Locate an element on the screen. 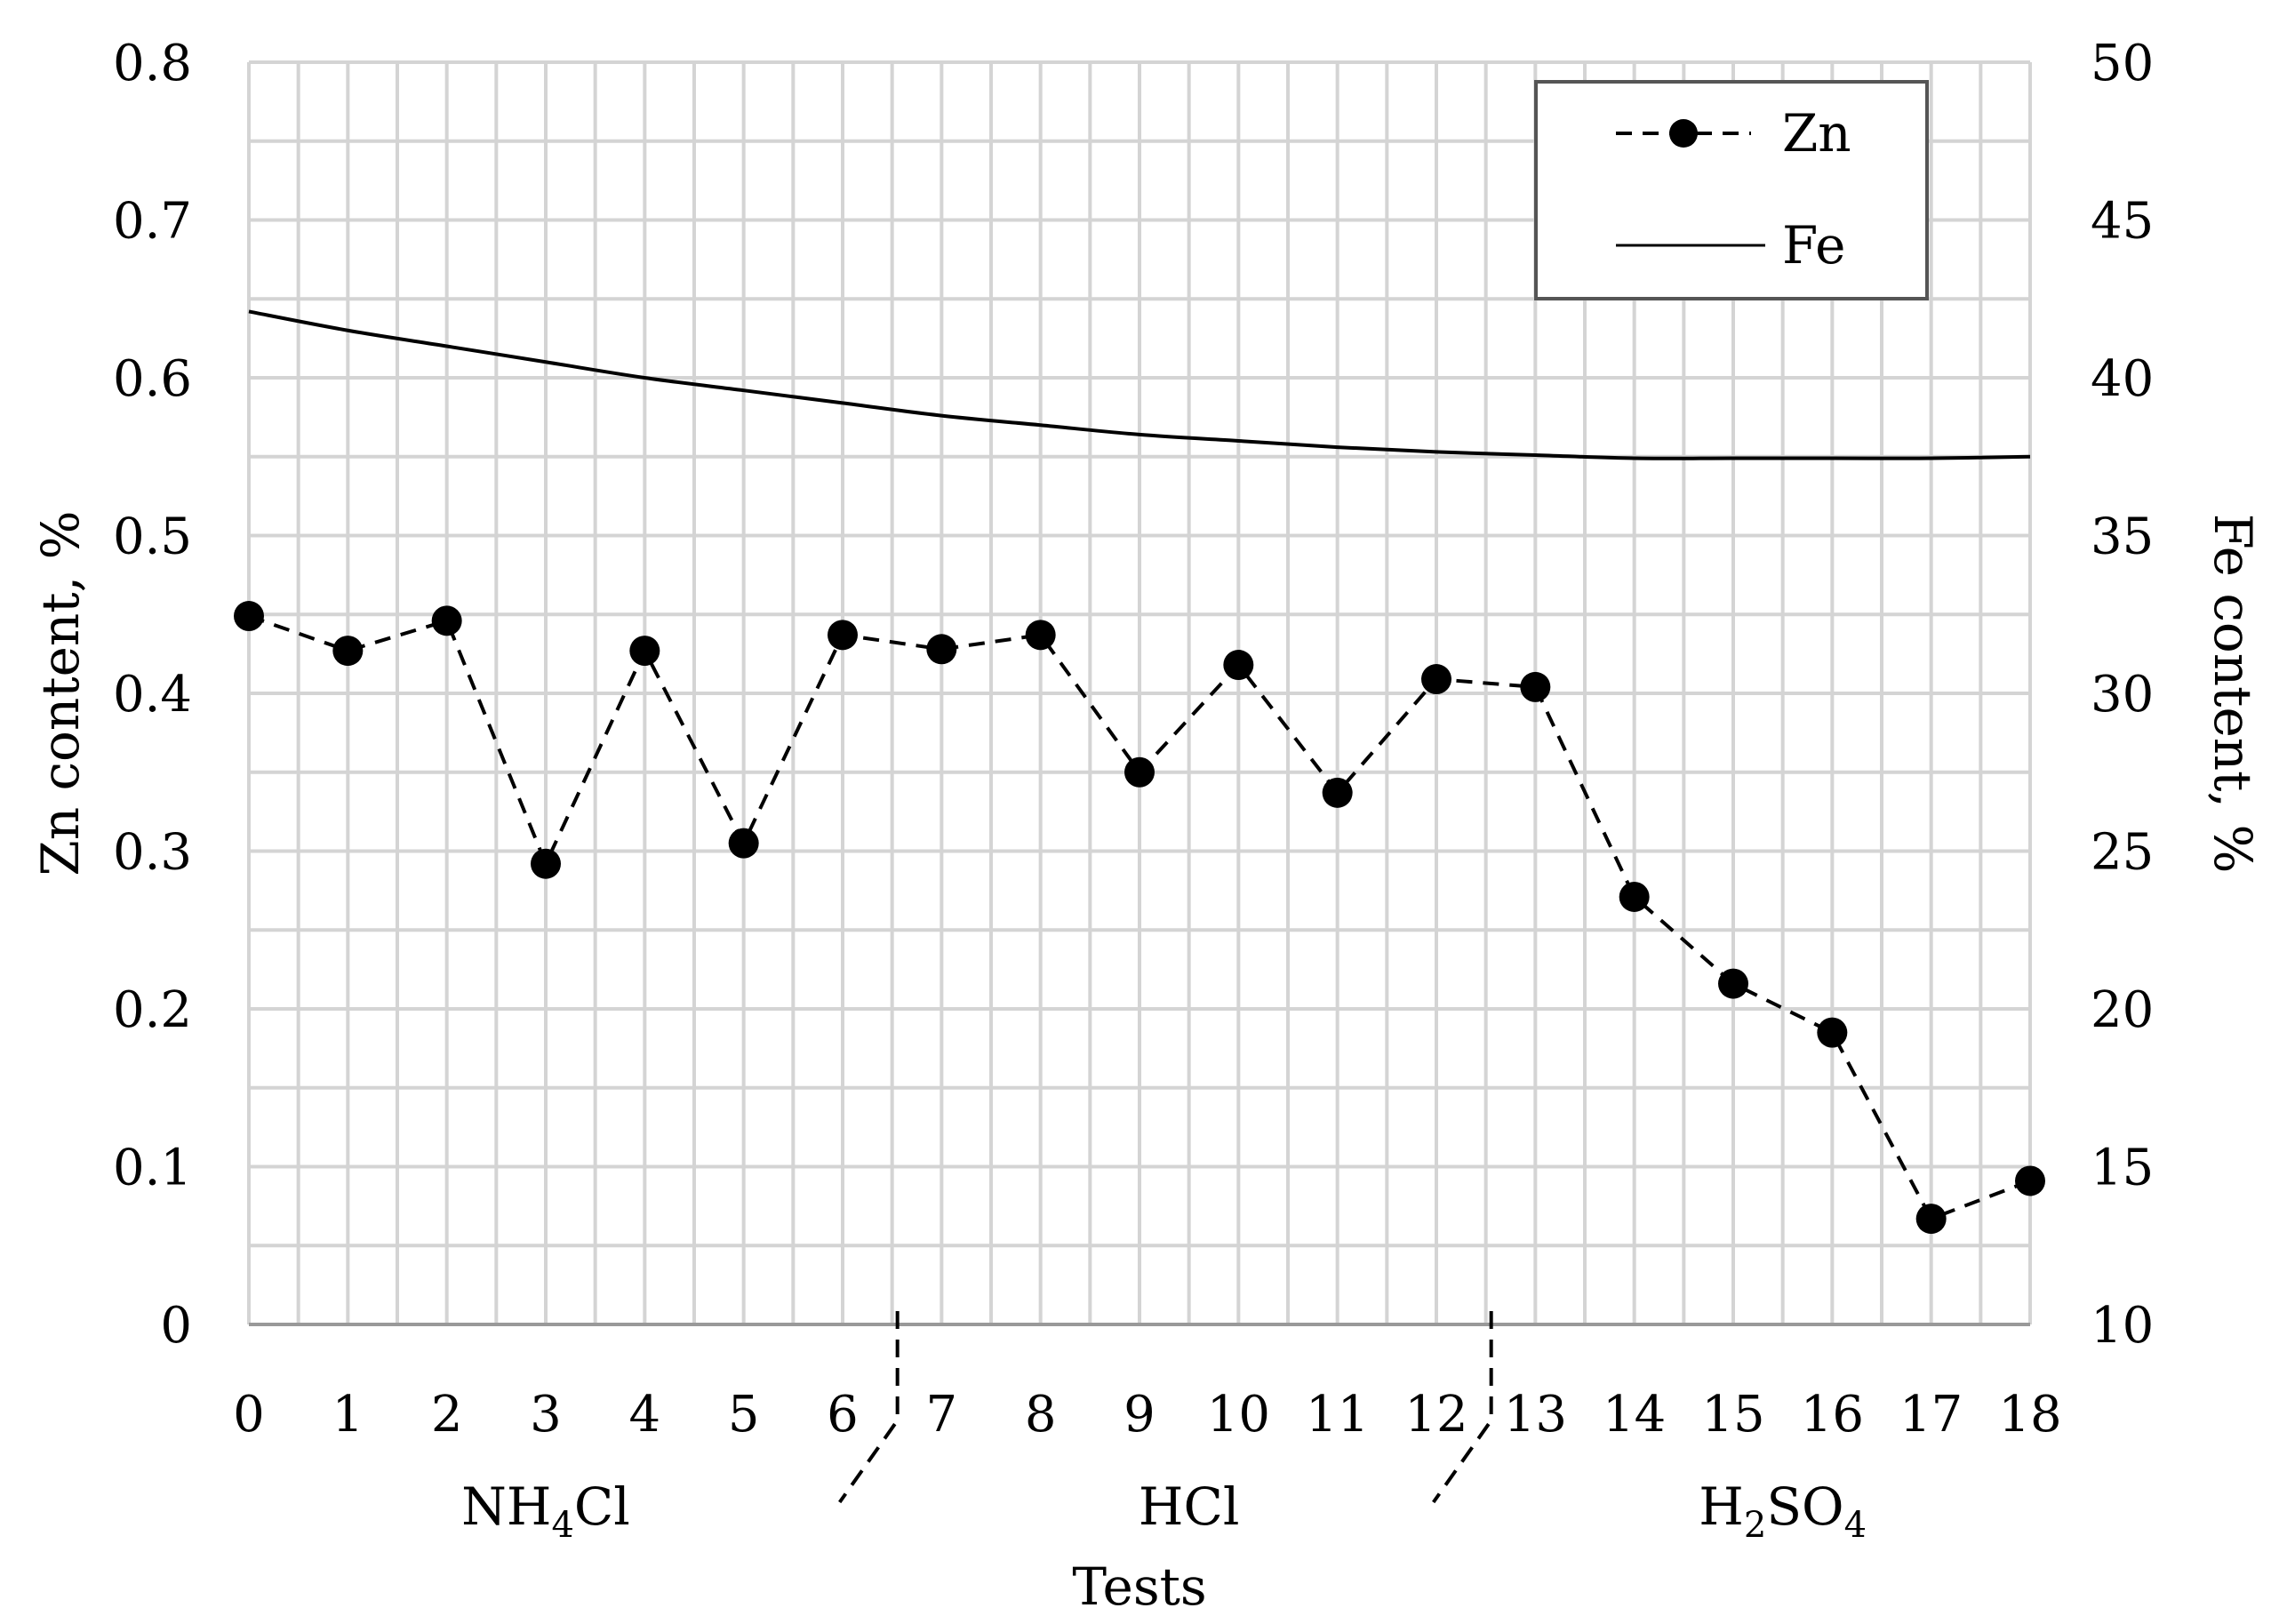 Image resolution: width=2279 pixels, height=1624 pixels. x-tick-label: 6 is located at coordinates (843, 1415).